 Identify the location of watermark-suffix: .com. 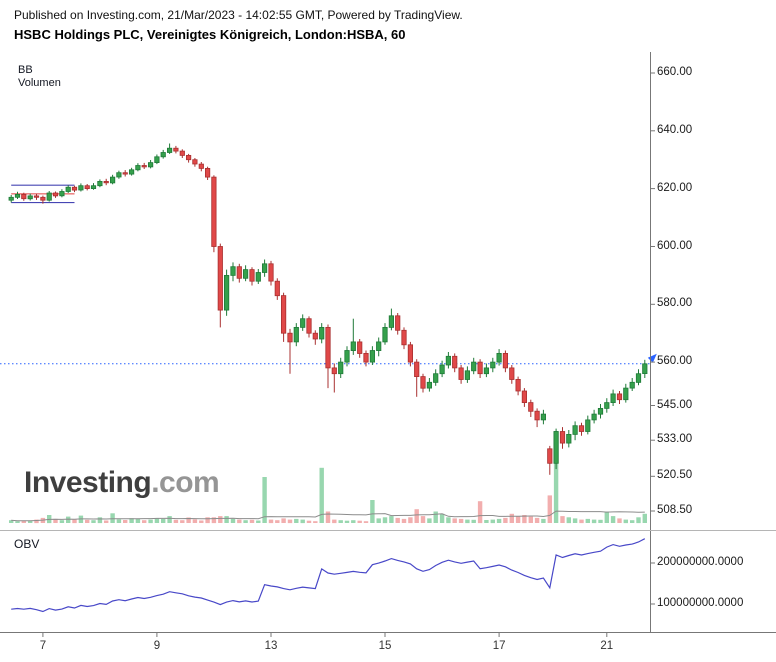
(185, 482).